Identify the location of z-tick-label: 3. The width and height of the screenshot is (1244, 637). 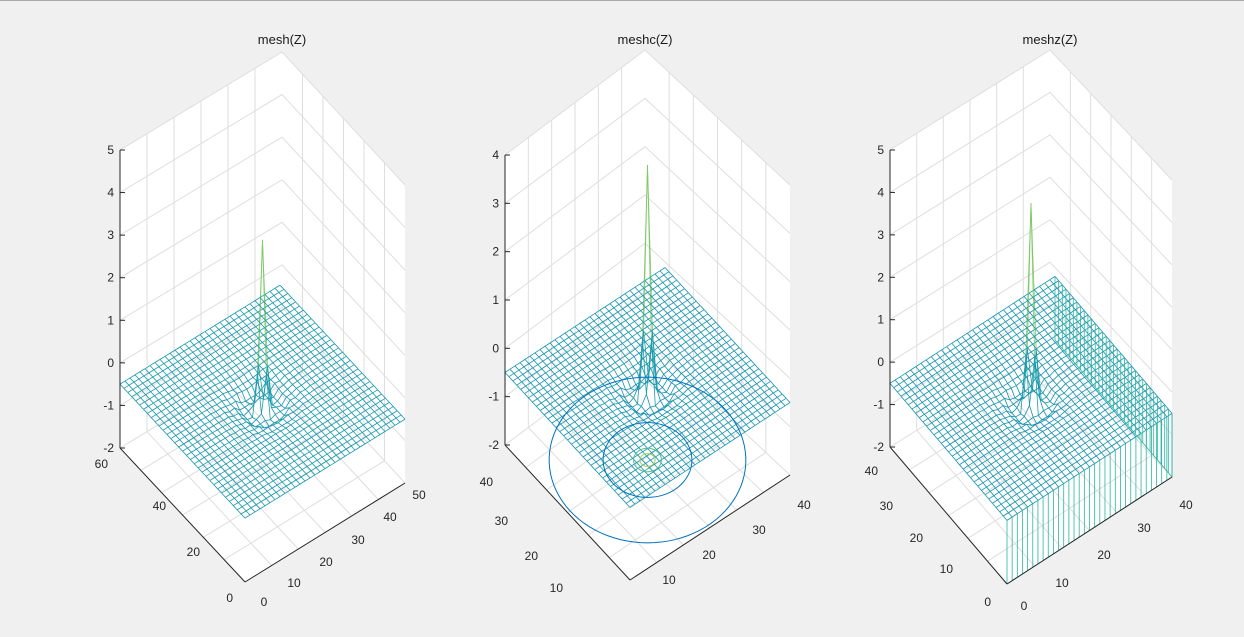
(495, 203).